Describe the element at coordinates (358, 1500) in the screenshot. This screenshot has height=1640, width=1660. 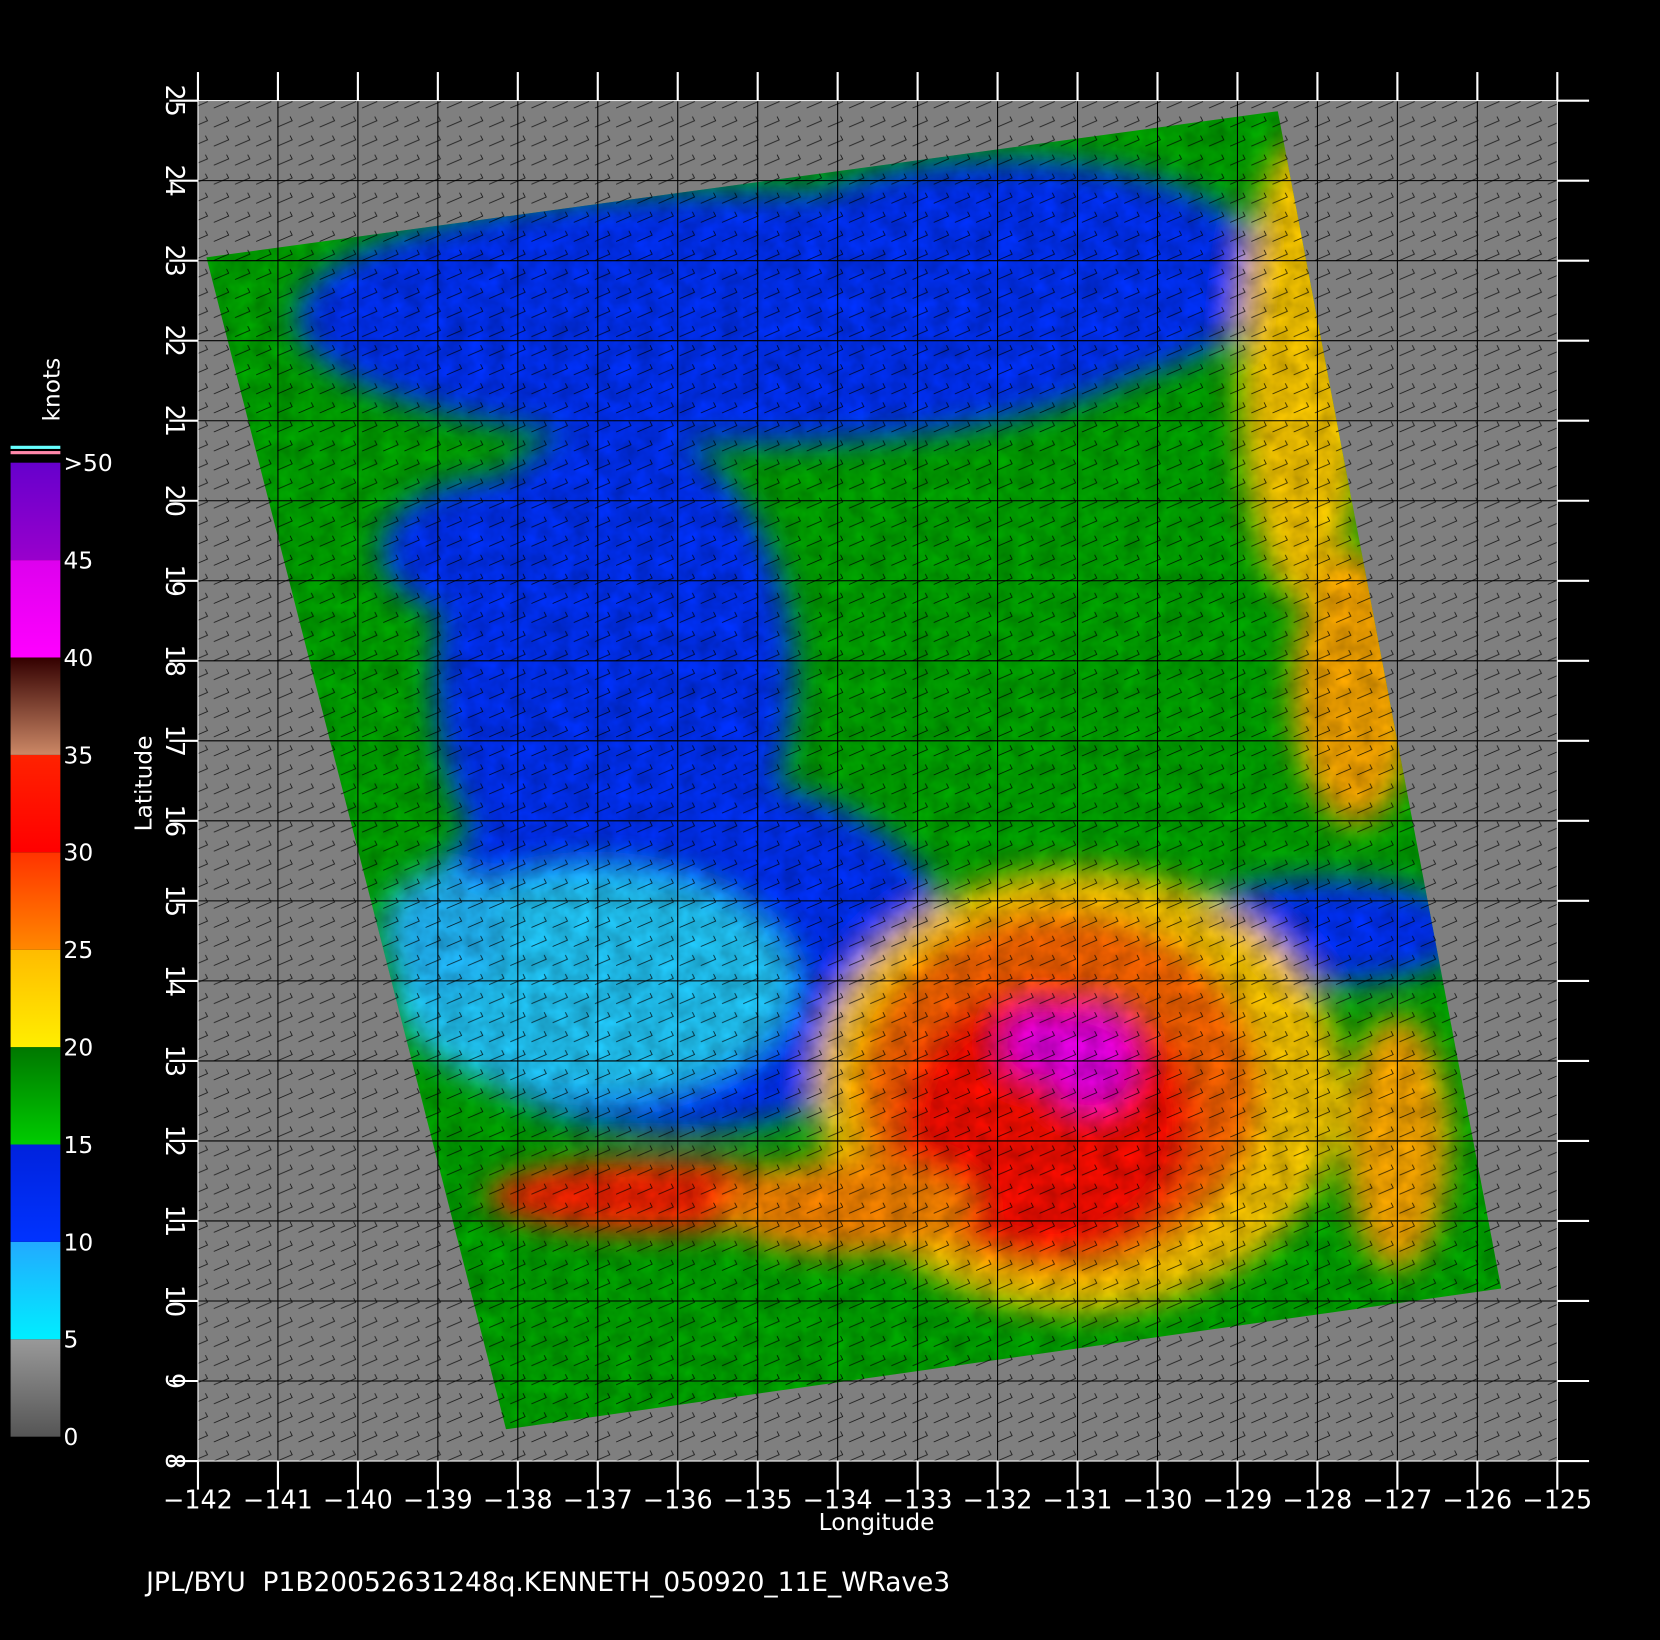
I see `x-tick-label: −140` at that location.